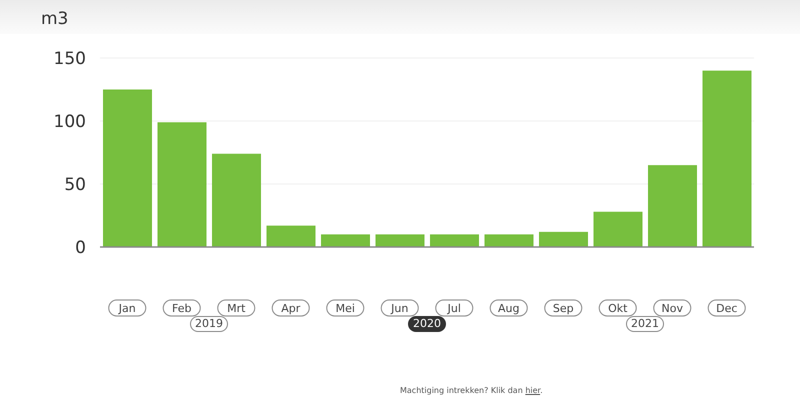 The image size is (800, 415). I want to click on x-tick-label: Jan, so click(127, 308).